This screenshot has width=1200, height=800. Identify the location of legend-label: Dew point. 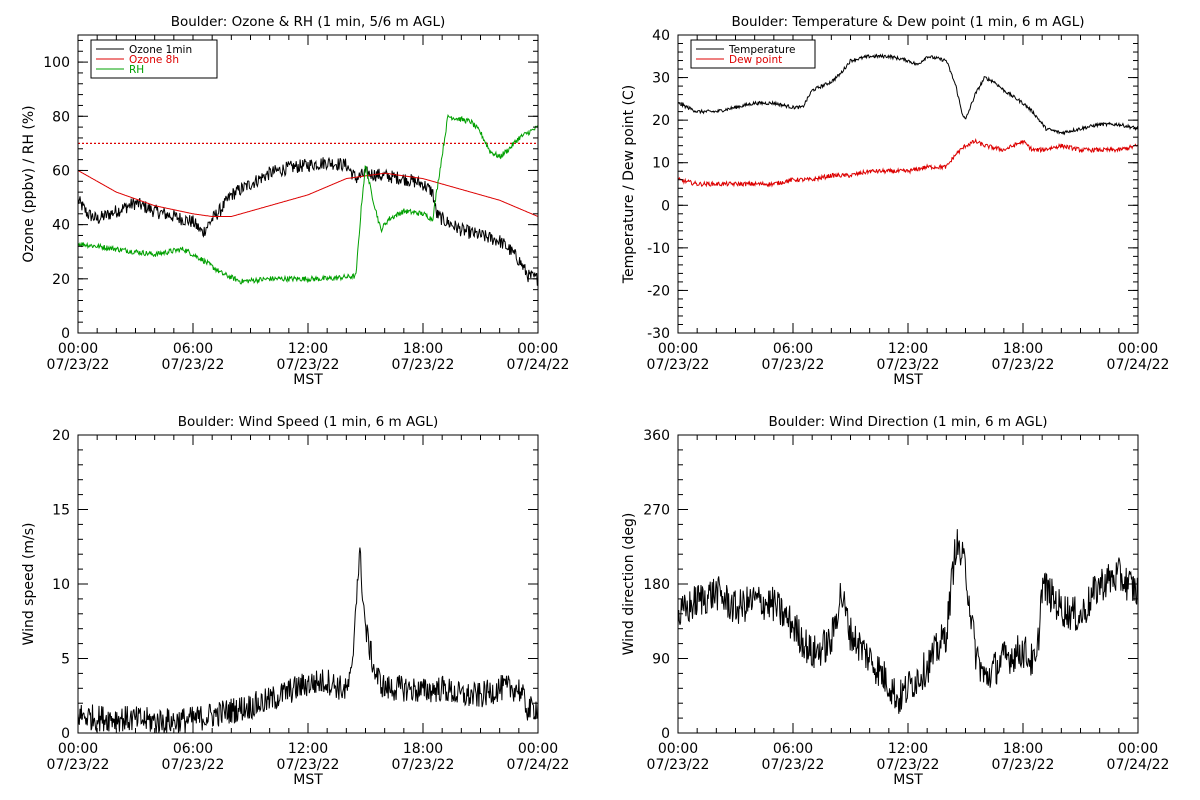
(755, 60).